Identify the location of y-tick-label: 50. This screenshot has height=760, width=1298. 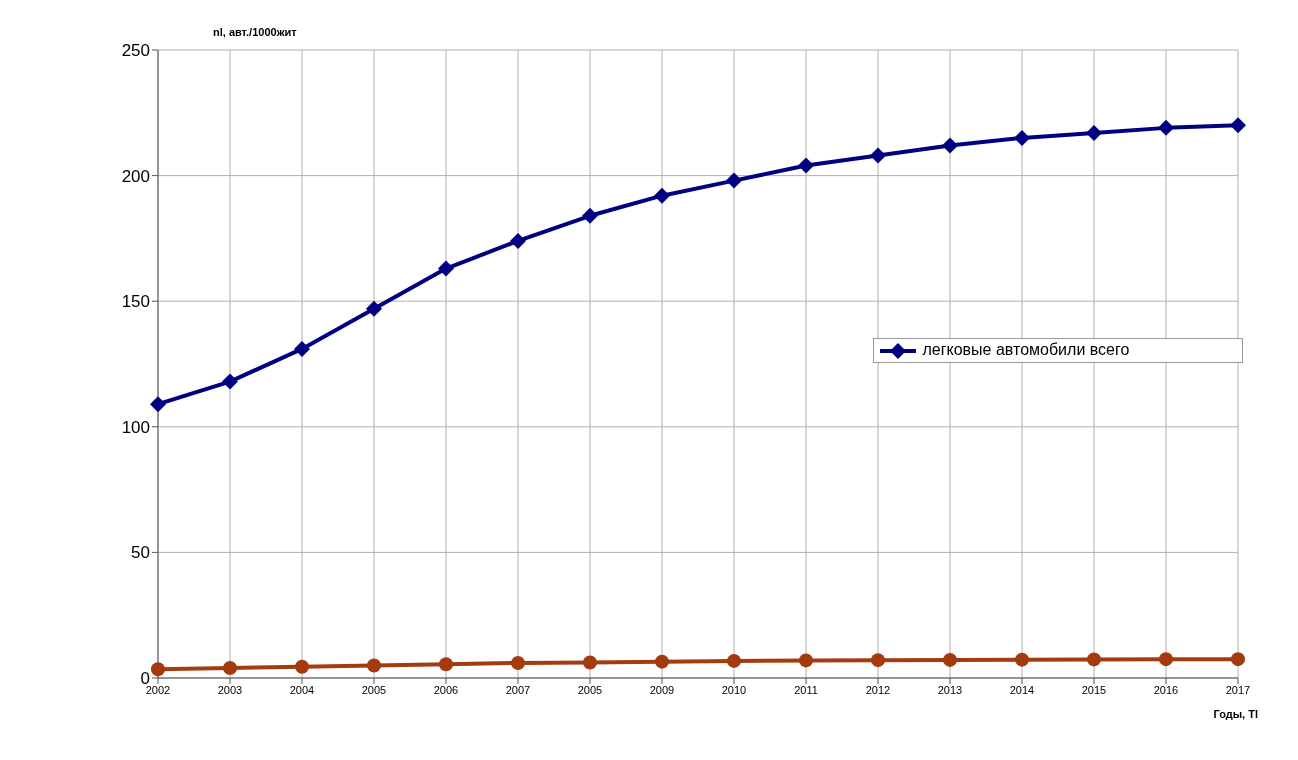
(140, 553).